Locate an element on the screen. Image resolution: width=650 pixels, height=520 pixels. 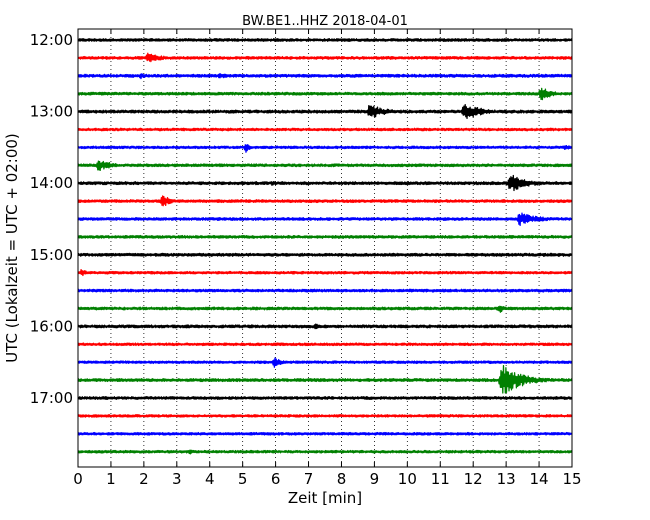
y-axis-label: UTC (Lokalzeit = UTC + 02:00) is located at coordinates (12, 248).